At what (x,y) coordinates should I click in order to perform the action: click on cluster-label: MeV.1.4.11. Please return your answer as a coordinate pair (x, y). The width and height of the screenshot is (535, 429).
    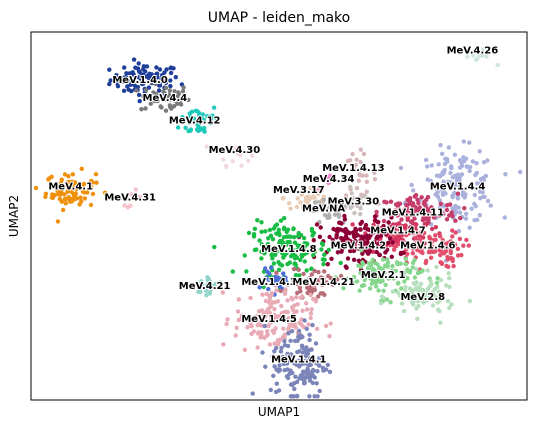
    Looking at the image, I should click on (413, 212).